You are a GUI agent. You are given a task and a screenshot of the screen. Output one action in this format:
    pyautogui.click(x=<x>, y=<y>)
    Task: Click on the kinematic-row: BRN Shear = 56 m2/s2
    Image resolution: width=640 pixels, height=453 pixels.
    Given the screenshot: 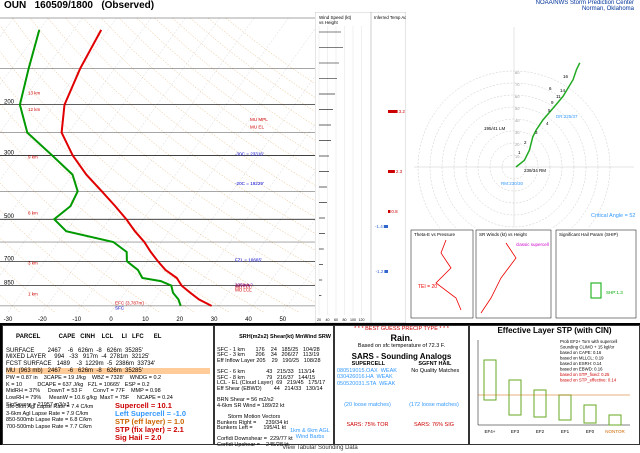 What is the action you would take?
    pyautogui.click(x=245, y=400)
    